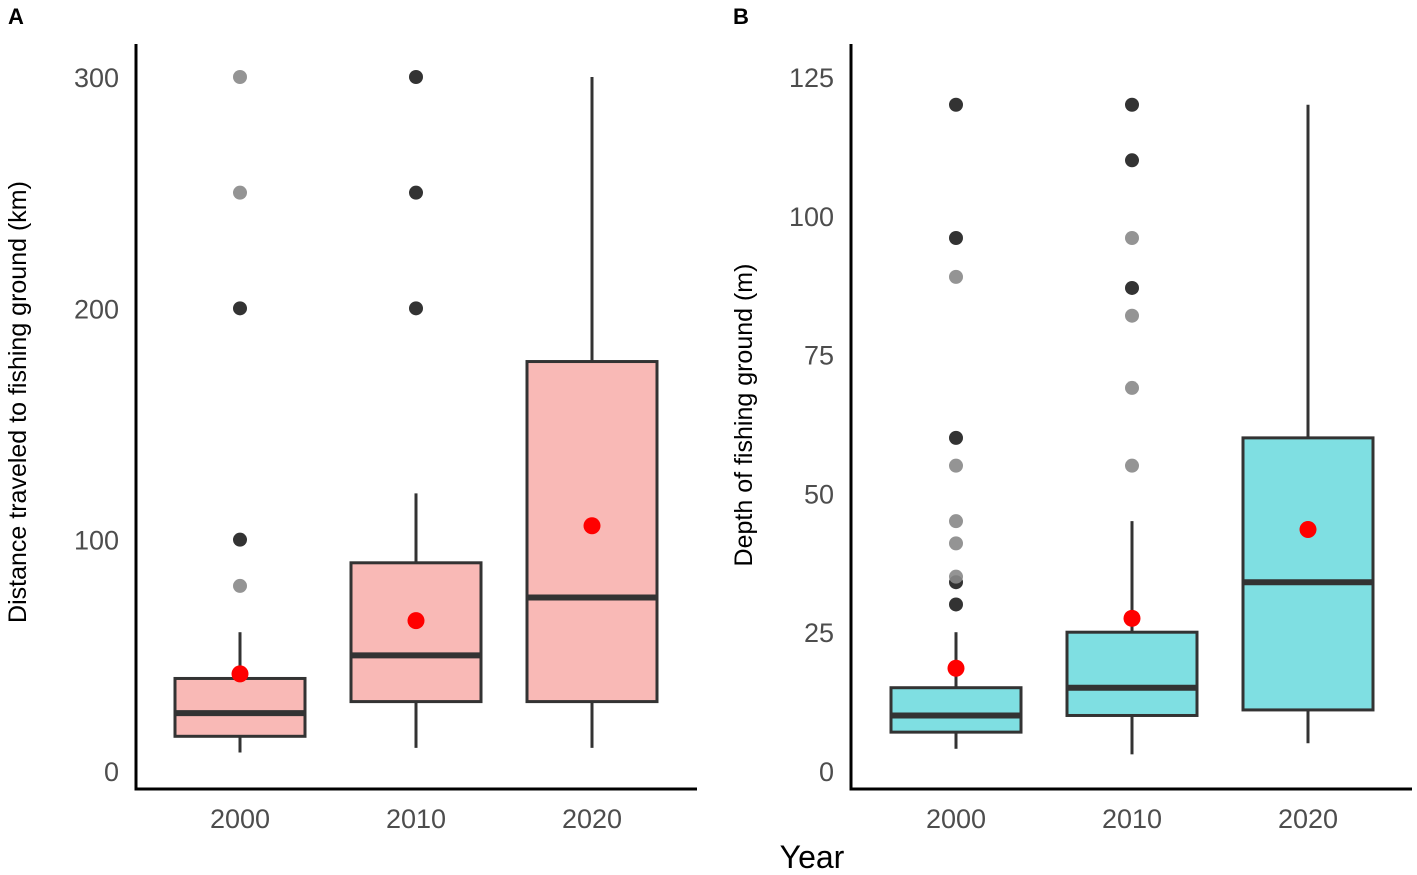 The height and width of the screenshot is (875, 1417). What do you see at coordinates (819, 494) in the screenshot?
I see `y-tick-label: 50` at bounding box center [819, 494].